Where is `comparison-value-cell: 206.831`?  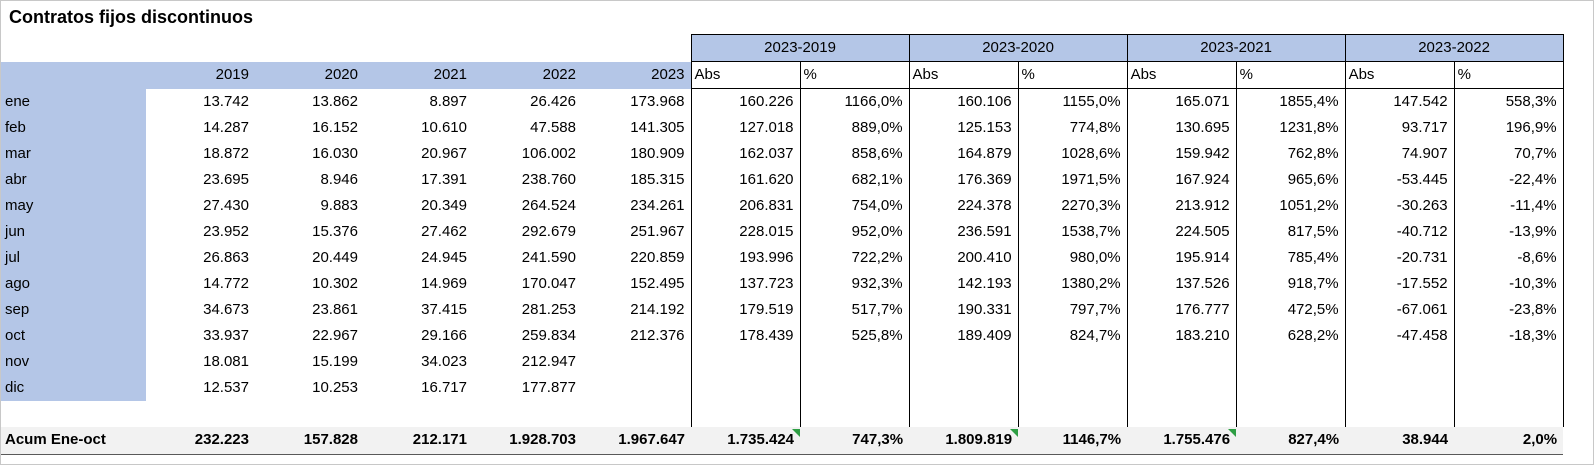 comparison-value-cell: 206.831 is located at coordinates (745, 206).